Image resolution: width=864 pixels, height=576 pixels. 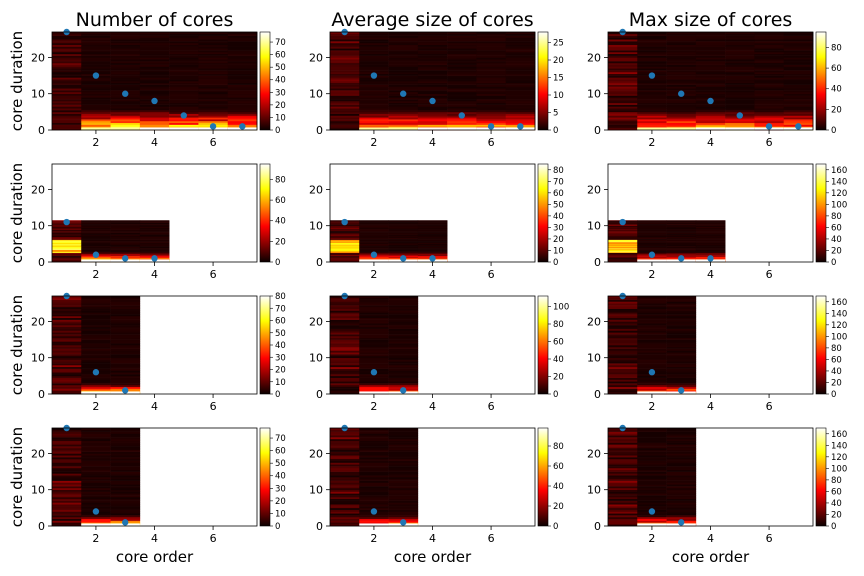 What do you see at coordinates (316, 94) in the screenshot?
I see `y-tick-label: 10` at bounding box center [316, 94].